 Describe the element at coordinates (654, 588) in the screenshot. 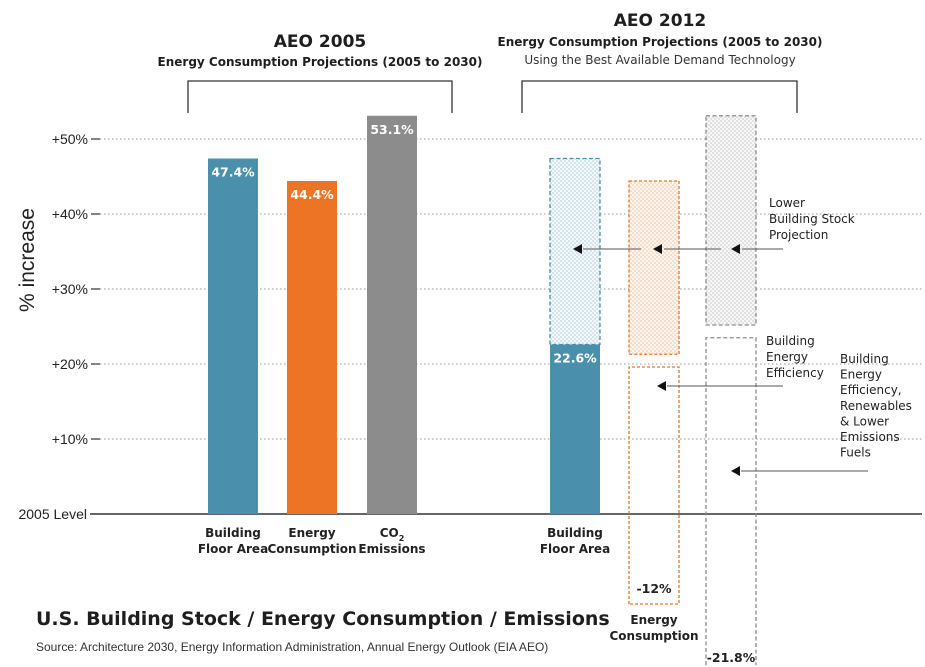

I see `bar-value-label: -12%` at that location.